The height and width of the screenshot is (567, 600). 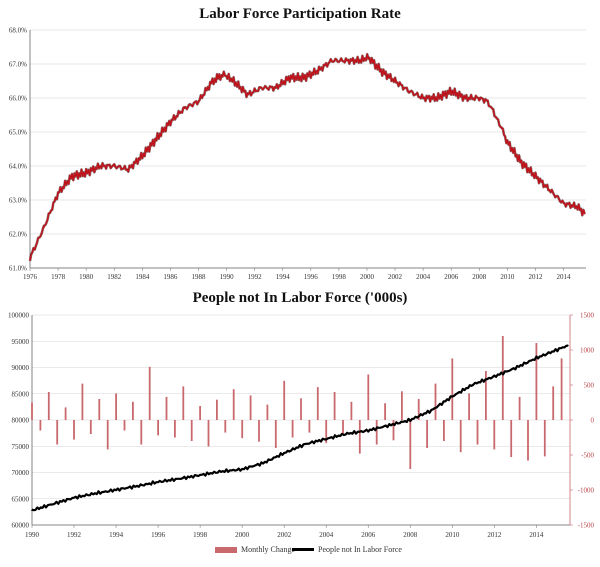 What do you see at coordinates (326, 535) in the screenshot?
I see `x-tick-label: 2004` at bounding box center [326, 535].